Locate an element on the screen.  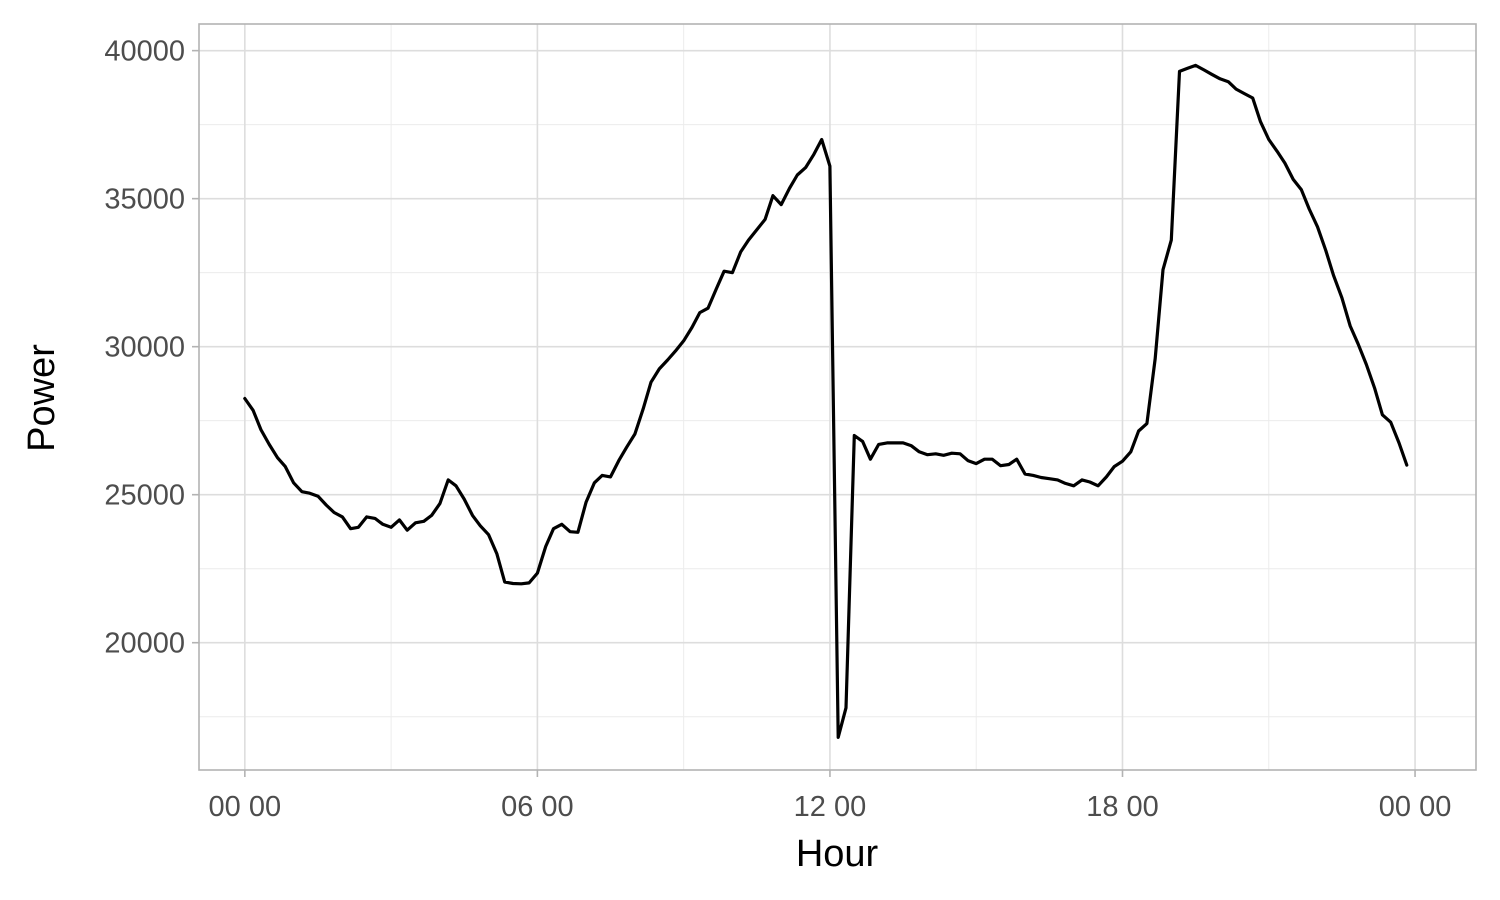
y-axis-title: Power is located at coordinates (42, 398).